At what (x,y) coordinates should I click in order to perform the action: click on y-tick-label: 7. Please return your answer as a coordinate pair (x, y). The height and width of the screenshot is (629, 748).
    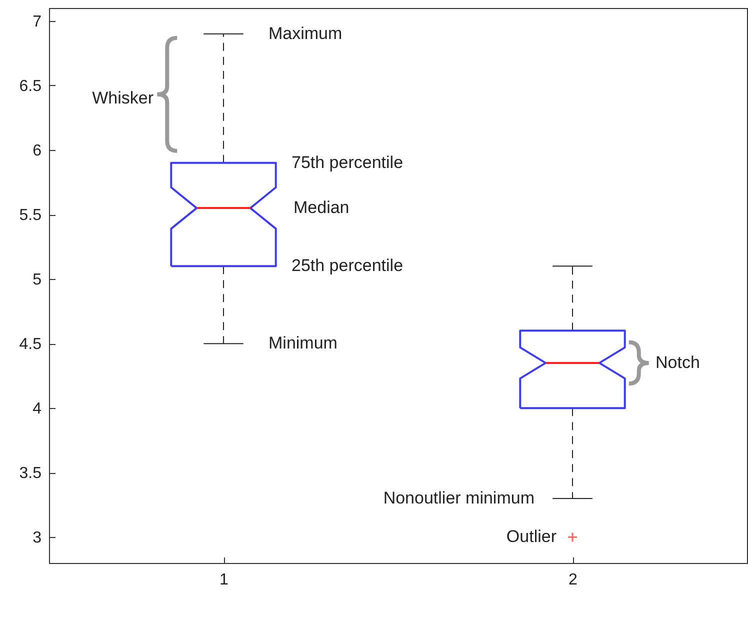
    Looking at the image, I should click on (37, 21).